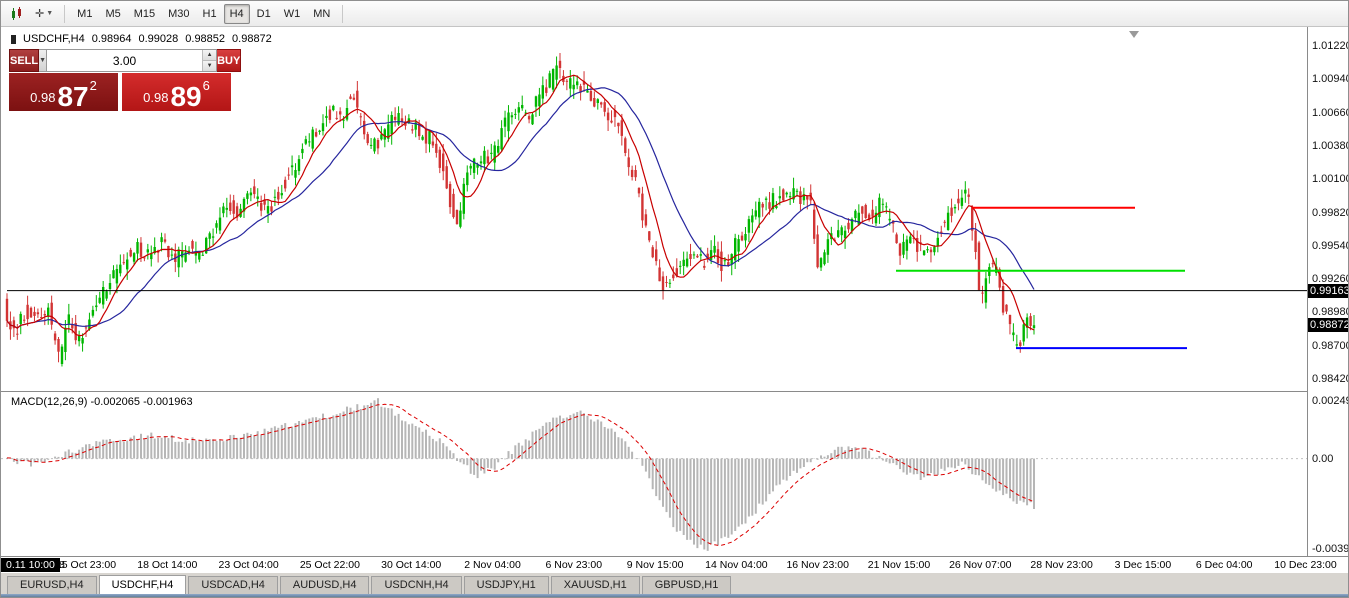 Image resolution: width=1349 pixels, height=598 pixels. What do you see at coordinates (85, 13) in the screenshot?
I see `timeframe-button-m1: M1` at bounding box center [85, 13].